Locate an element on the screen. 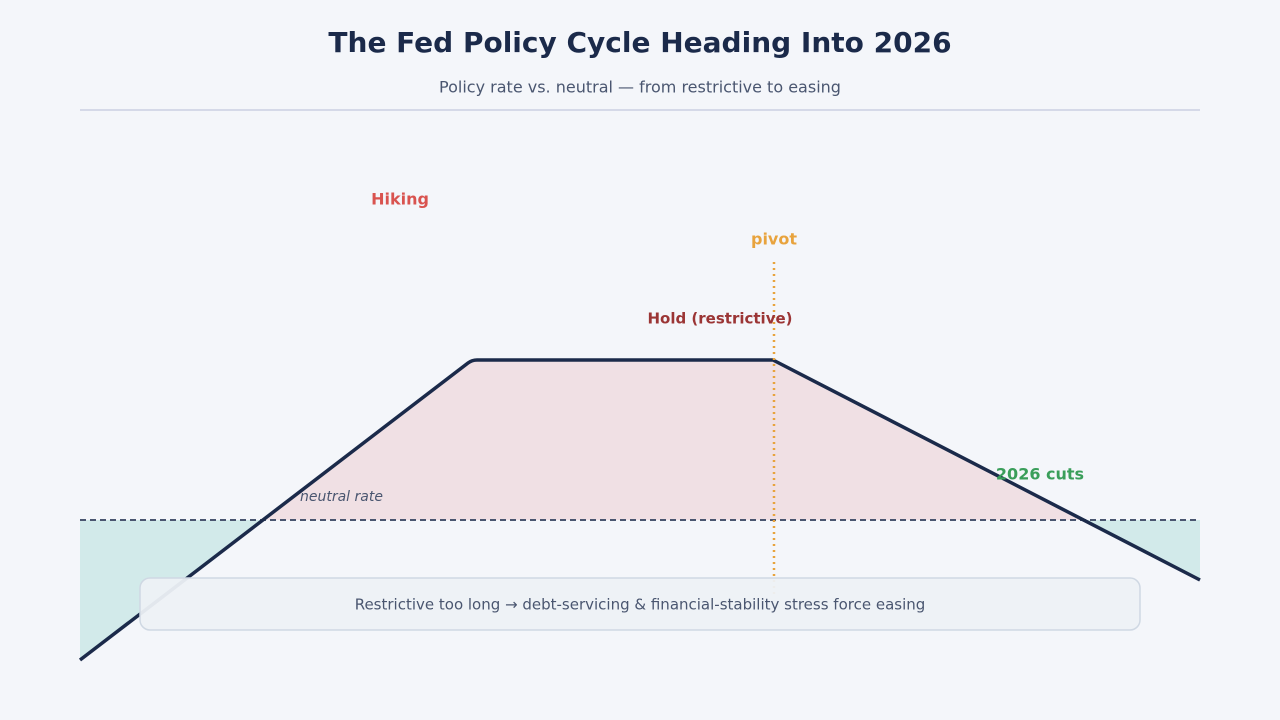 The height and width of the screenshot is (720, 1280). title: The Fed Policy Cycle Heading Into 2026 is located at coordinates (639, 42).